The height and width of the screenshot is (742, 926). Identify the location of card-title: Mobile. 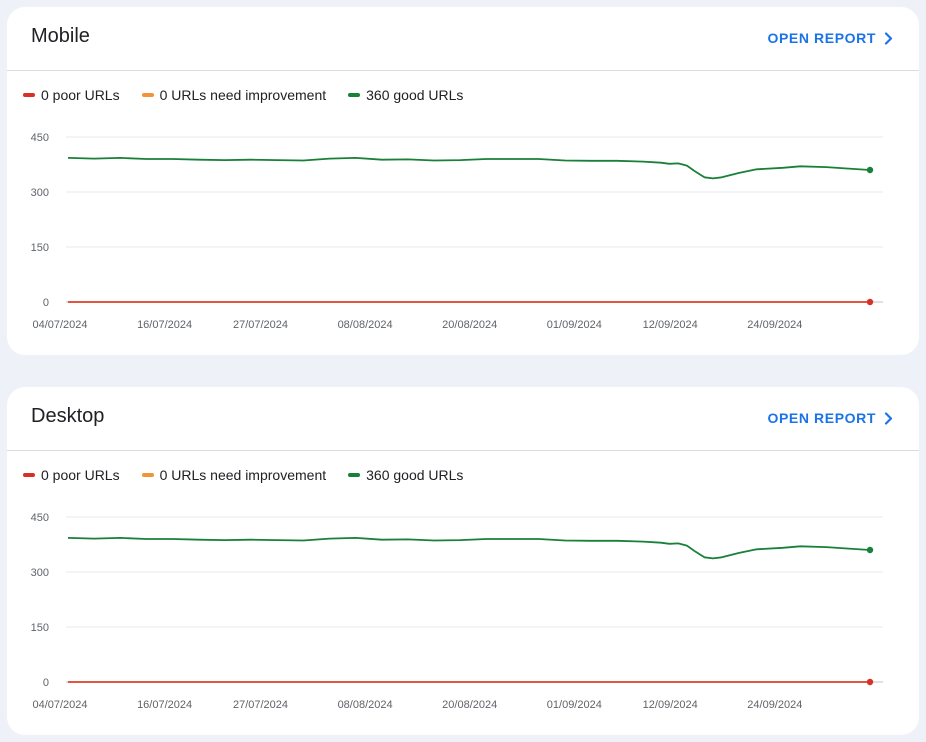
(60, 36).